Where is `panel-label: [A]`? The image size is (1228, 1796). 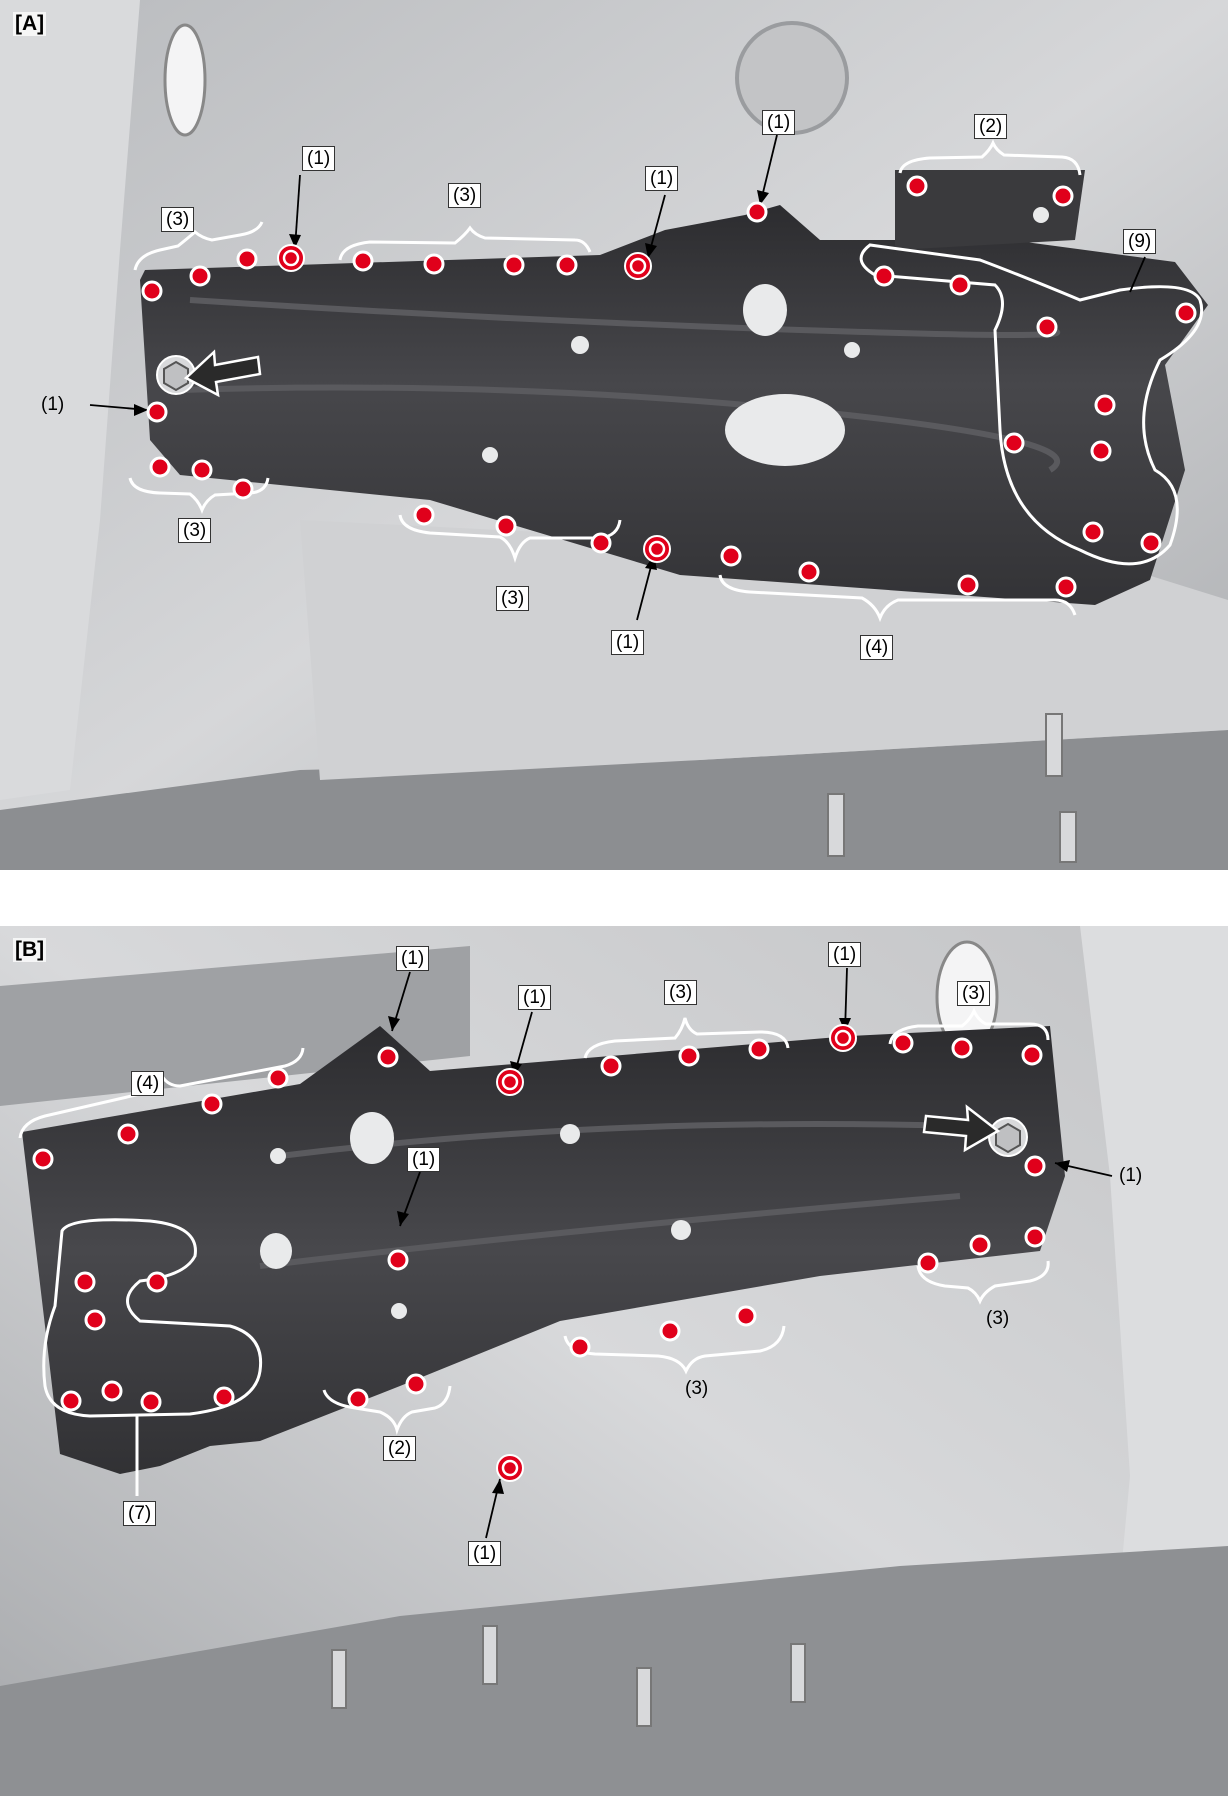
panel-label: [A] is located at coordinates (30, 24).